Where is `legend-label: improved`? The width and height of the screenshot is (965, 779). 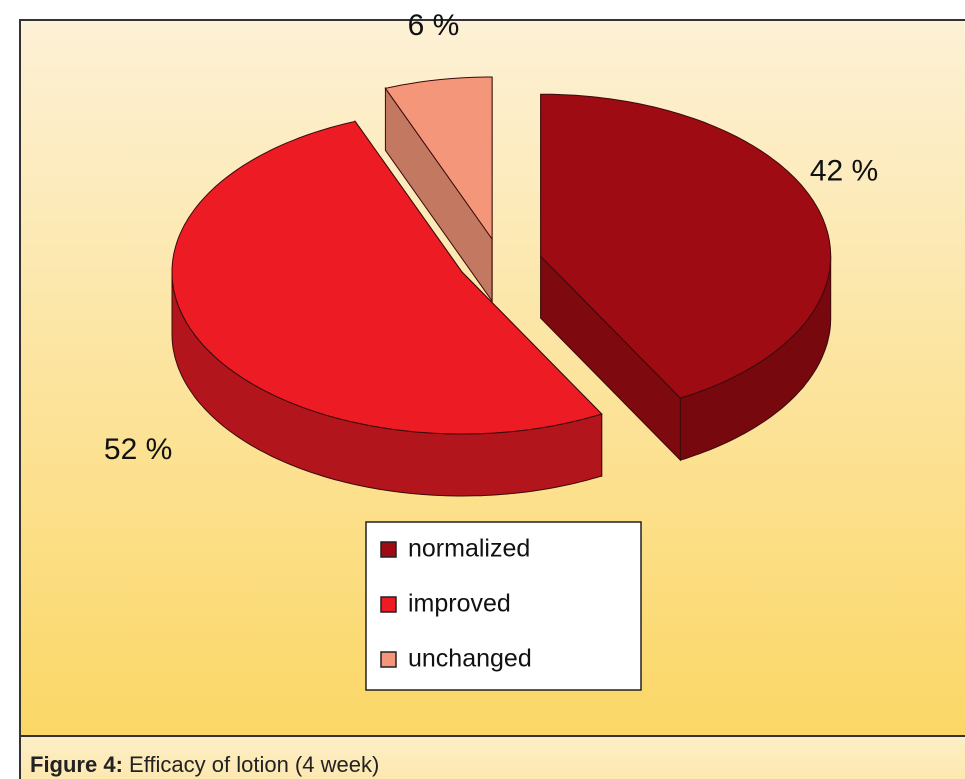 legend-label: improved is located at coordinates (459, 604).